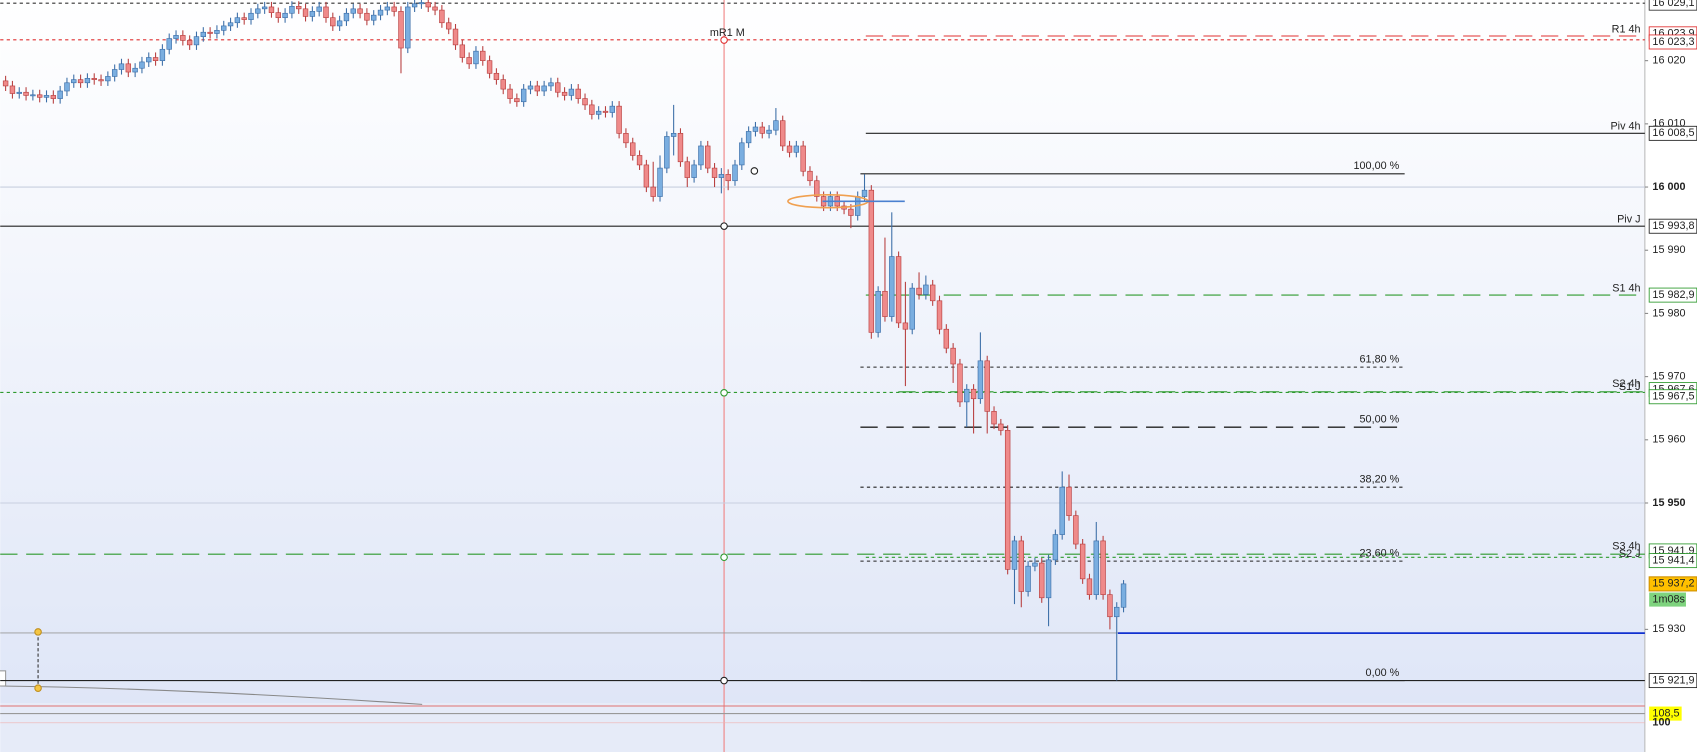 The image size is (1697, 752). I want to click on level-label: S3 4h, so click(1626, 546).